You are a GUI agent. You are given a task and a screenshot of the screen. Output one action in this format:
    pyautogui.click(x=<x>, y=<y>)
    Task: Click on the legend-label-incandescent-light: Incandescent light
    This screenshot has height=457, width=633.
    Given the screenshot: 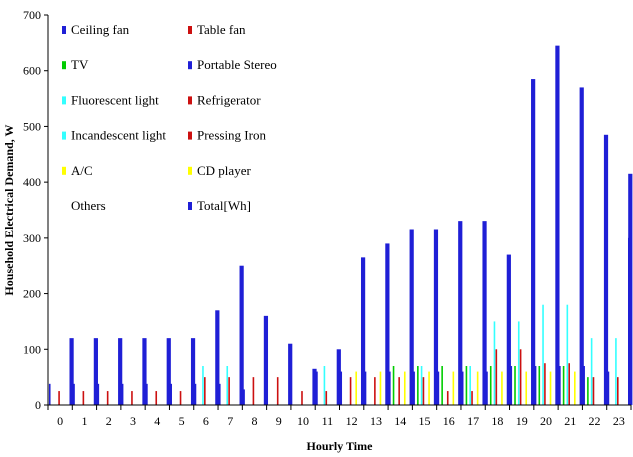 What is the action you would take?
    pyautogui.click(x=118, y=135)
    